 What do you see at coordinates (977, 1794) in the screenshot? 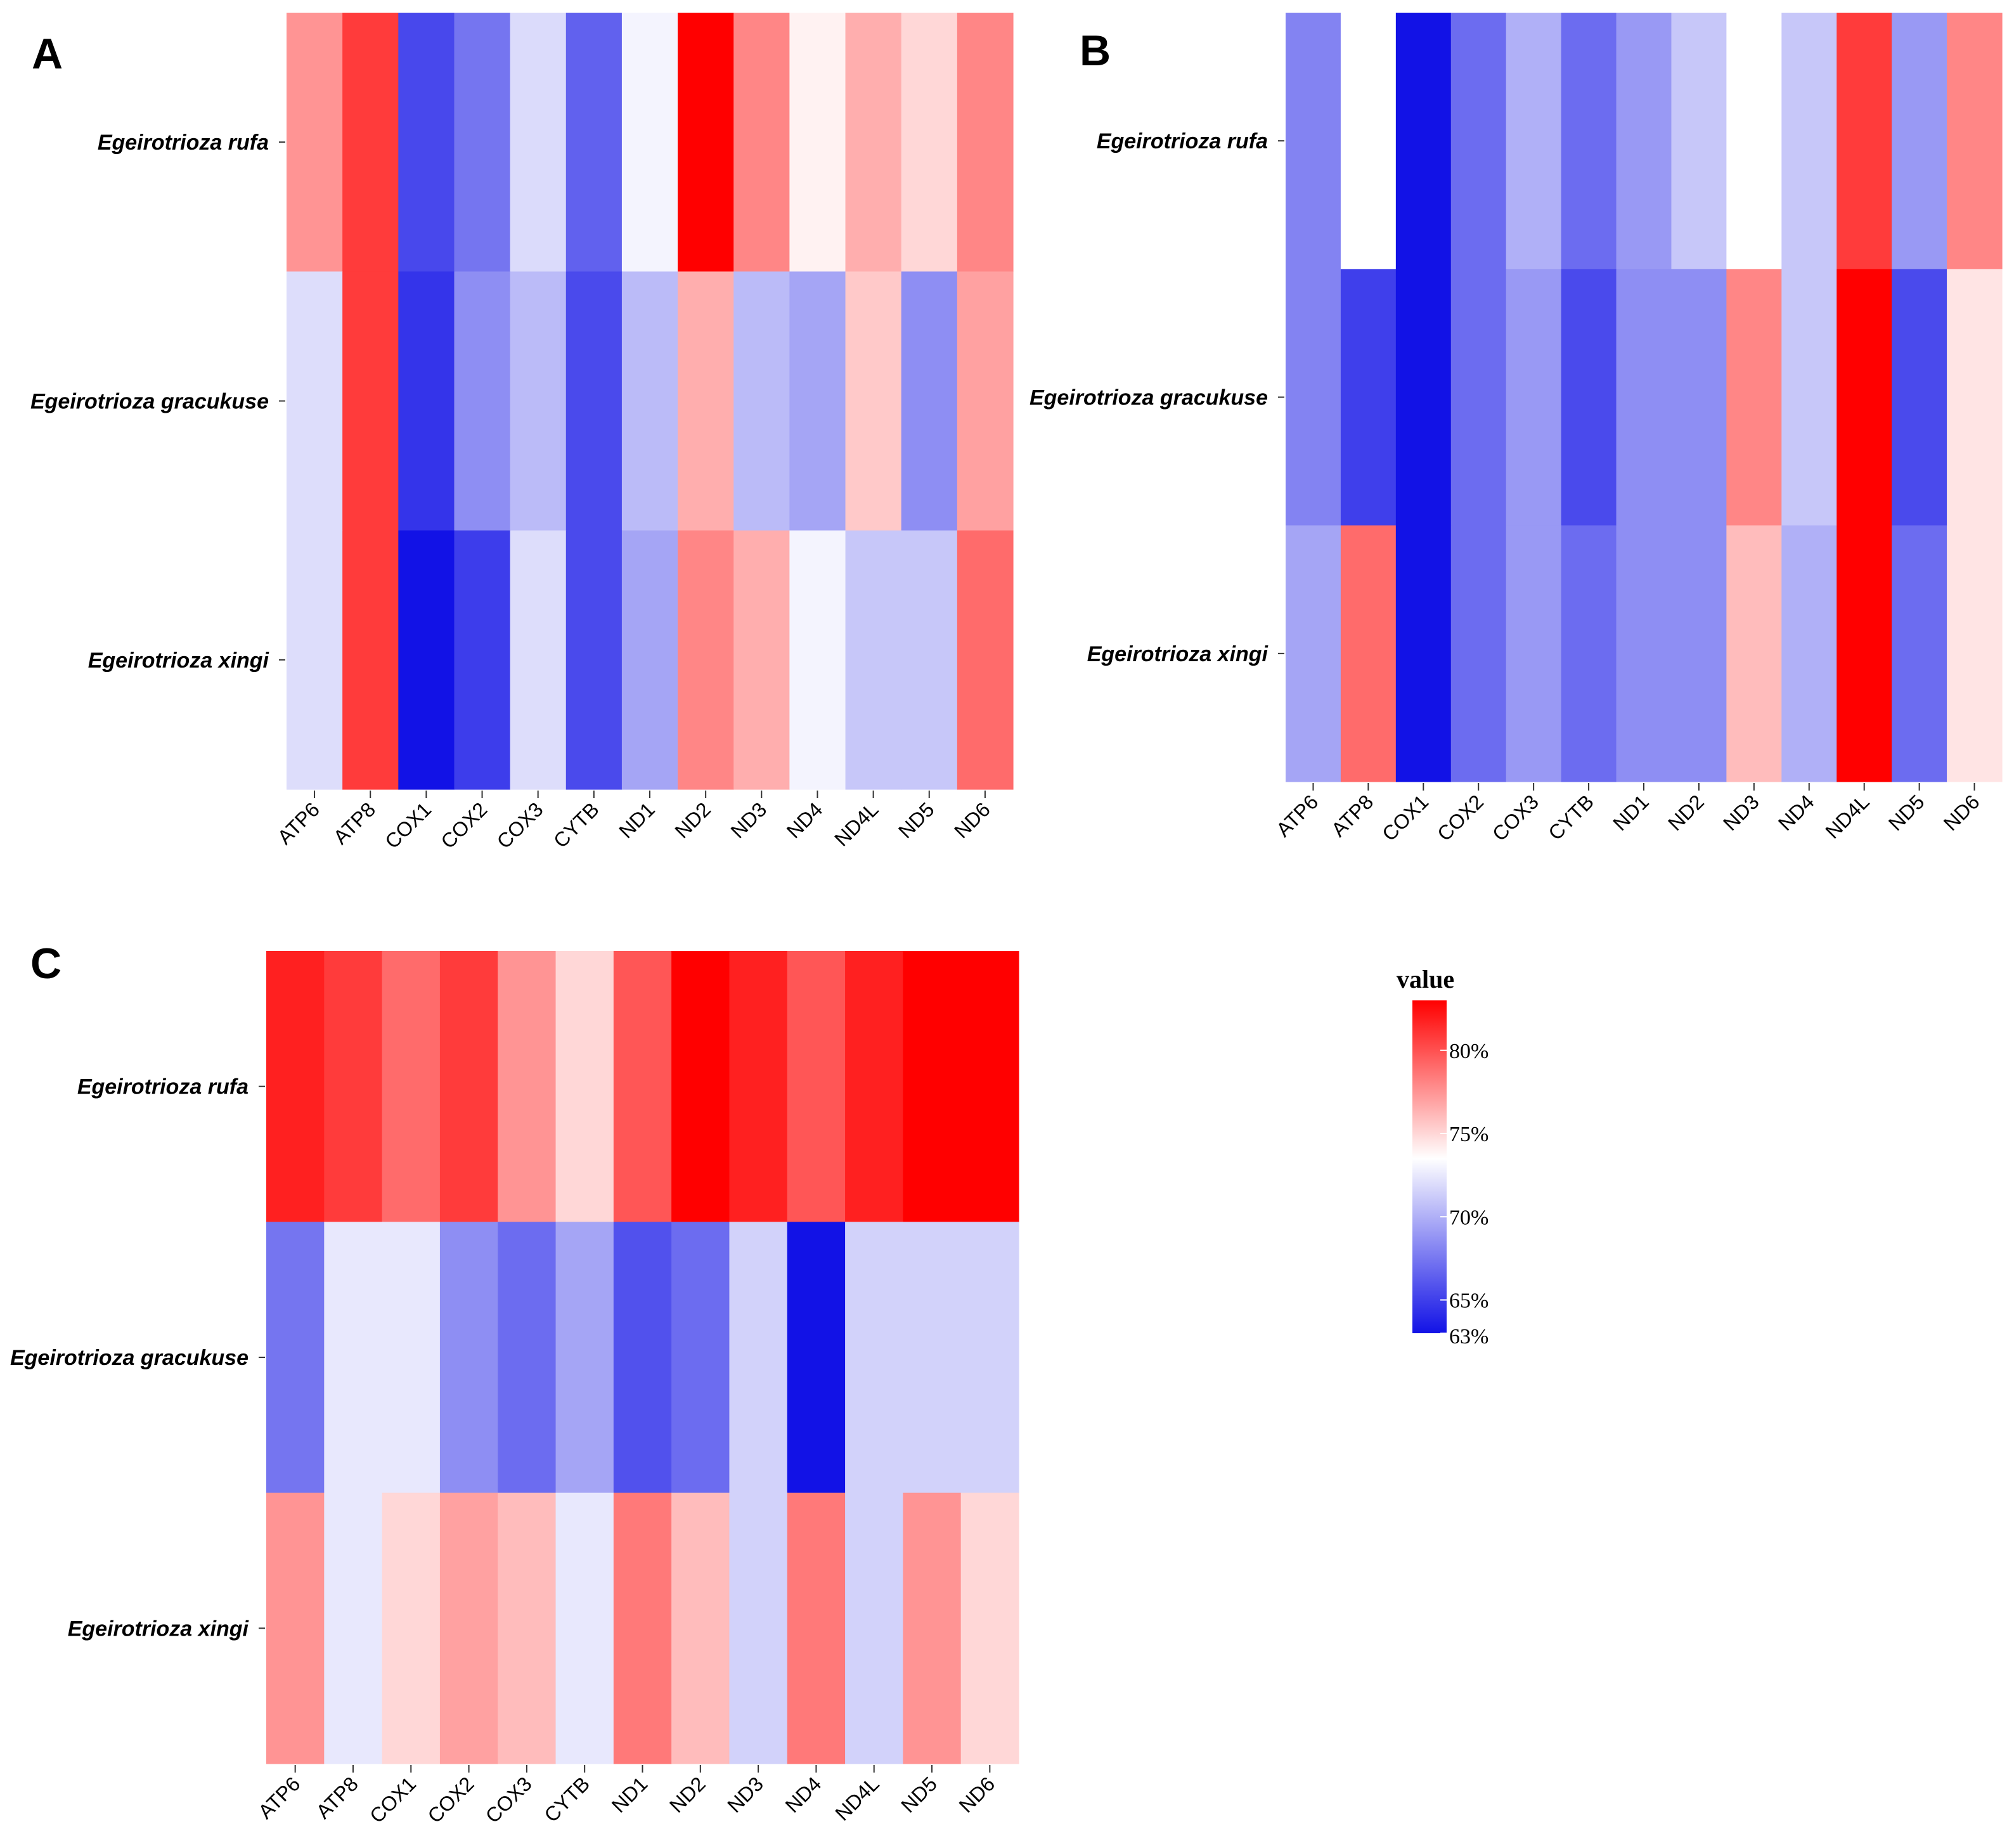
I see `column-label: ND6` at bounding box center [977, 1794].